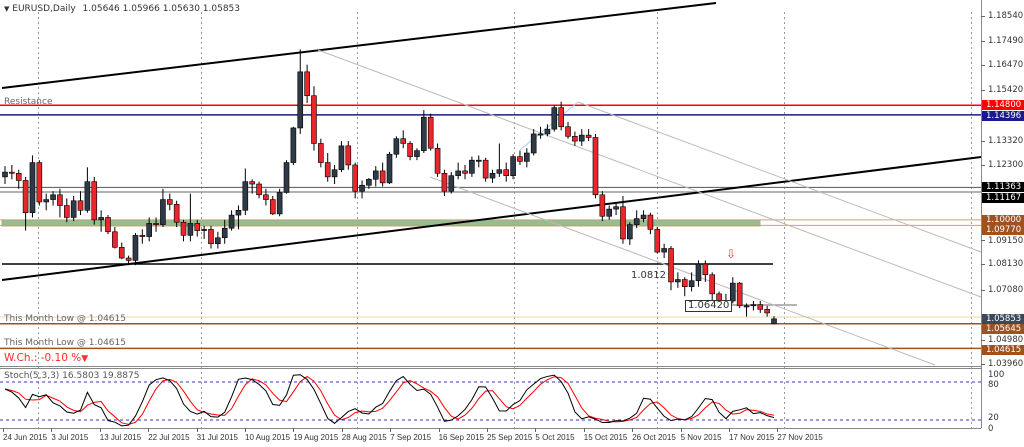 The height and width of the screenshot is (447, 1024). Describe the element at coordinates (1003, 318) in the screenshot. I see `price-badge: 1.05853` at that location.